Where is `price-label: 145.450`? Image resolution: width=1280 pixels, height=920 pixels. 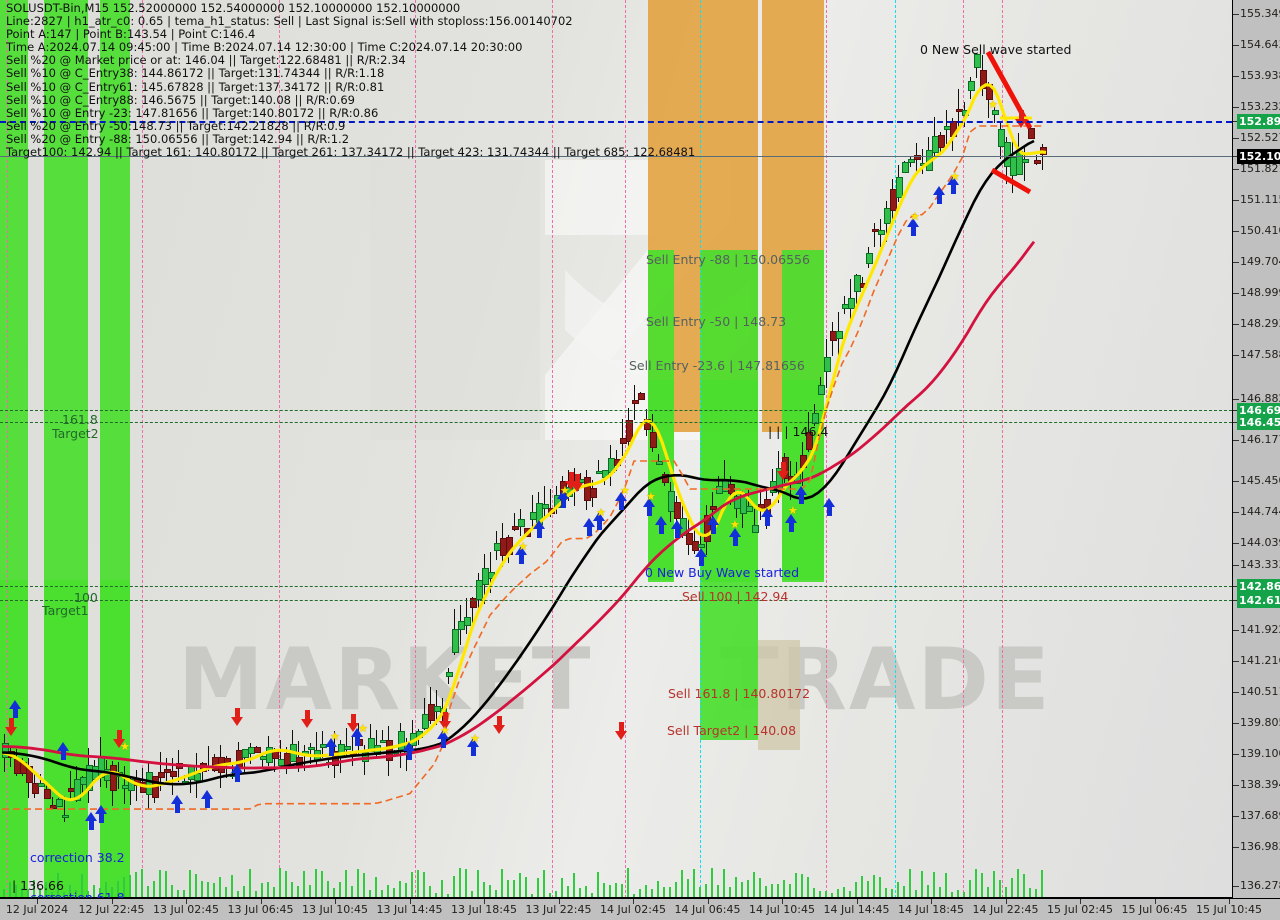 price-label: 145.450 is located at coordinates (1260, 480).